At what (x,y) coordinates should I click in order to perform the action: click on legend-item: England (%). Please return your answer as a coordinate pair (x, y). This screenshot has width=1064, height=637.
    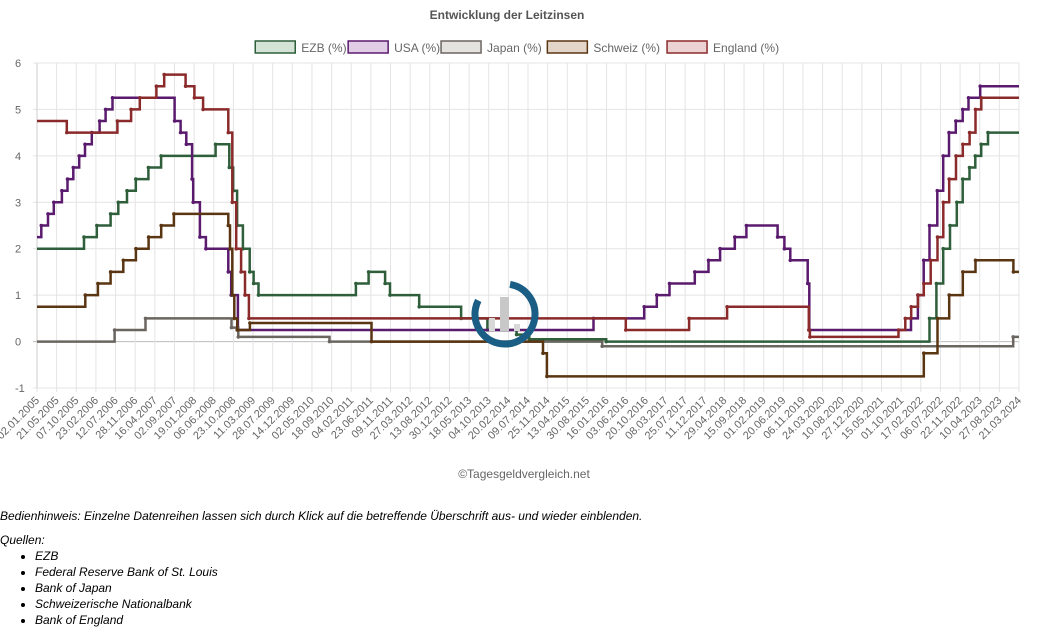
    Looking at the image, I should click on (722, 47).